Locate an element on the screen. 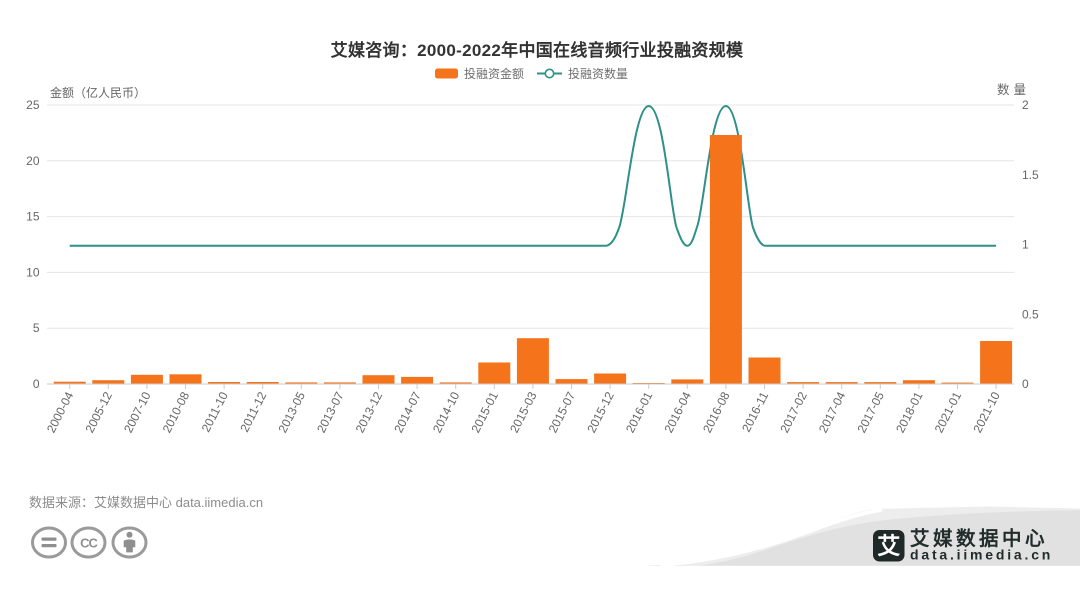 This screenshot has width=1080, height=608. svg-text: 5 is located at coordinates (36, 328).